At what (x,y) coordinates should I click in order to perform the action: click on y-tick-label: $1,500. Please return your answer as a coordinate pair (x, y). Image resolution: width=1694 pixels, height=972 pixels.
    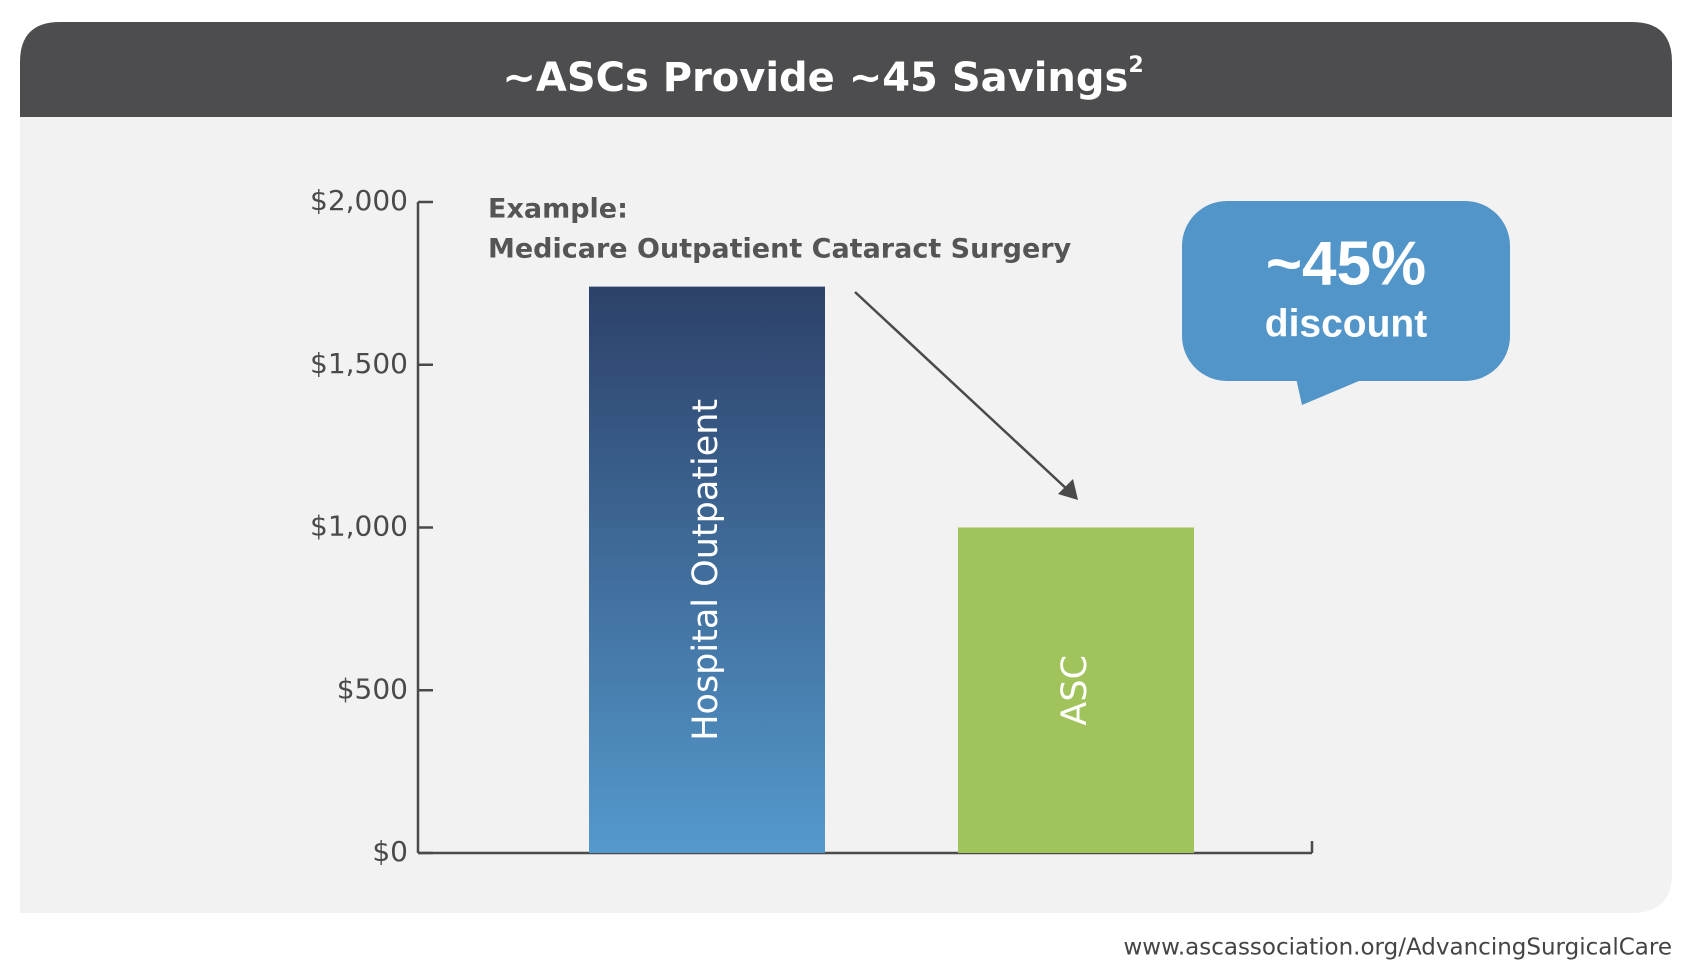
    Looking at the image, I should click on (359, 363).